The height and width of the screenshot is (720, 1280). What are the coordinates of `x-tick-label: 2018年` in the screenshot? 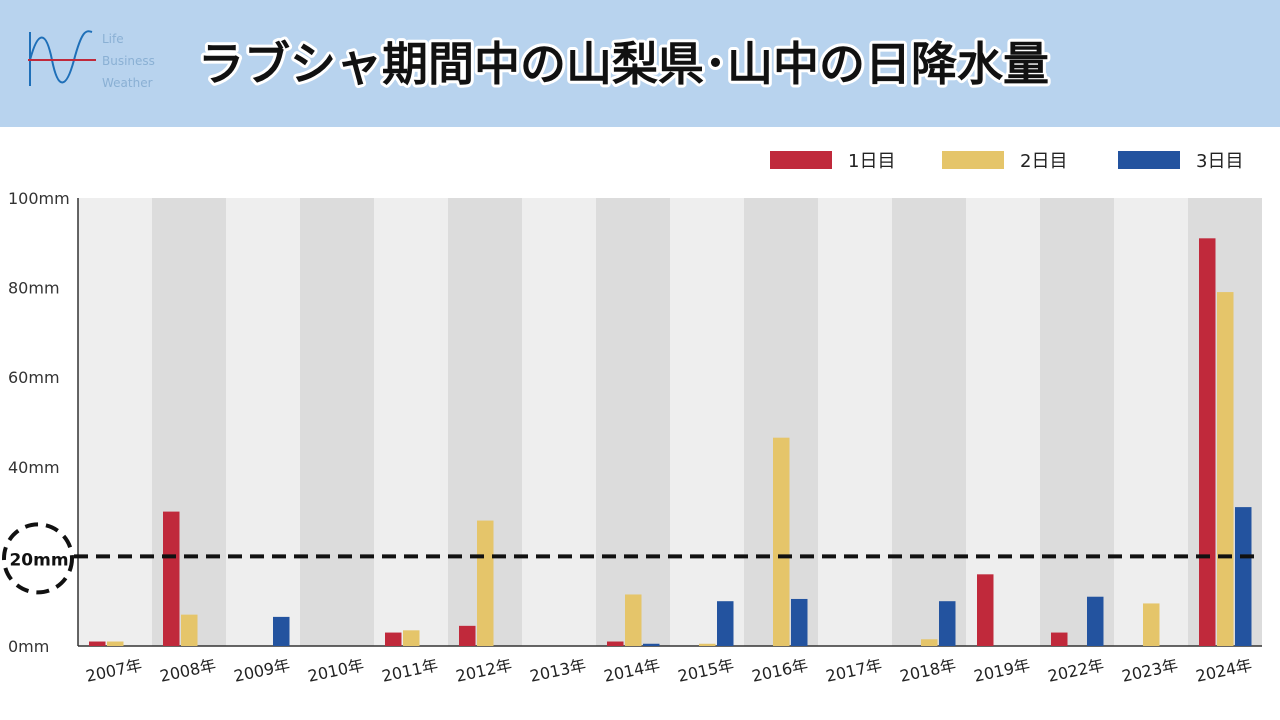 It's located at (927, 670).